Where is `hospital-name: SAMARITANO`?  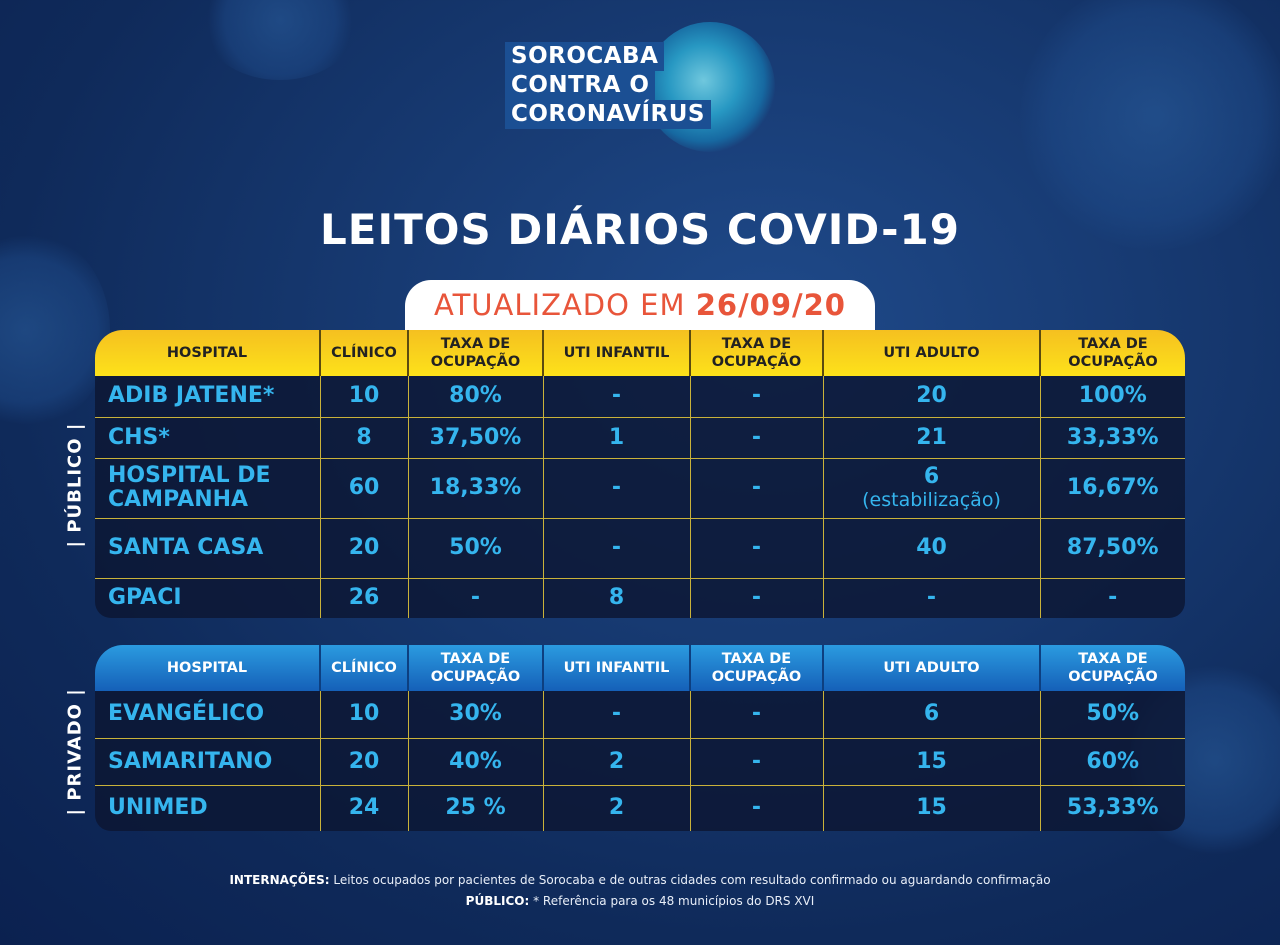
hospital-name: SAMARITANO is located at coordinates (207, 761).